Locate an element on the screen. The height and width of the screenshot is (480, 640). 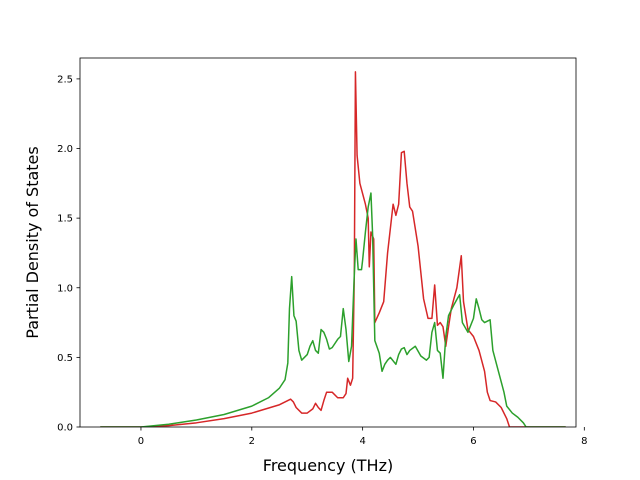
x-tick-label: 6 is located at coordinates (473, 441).